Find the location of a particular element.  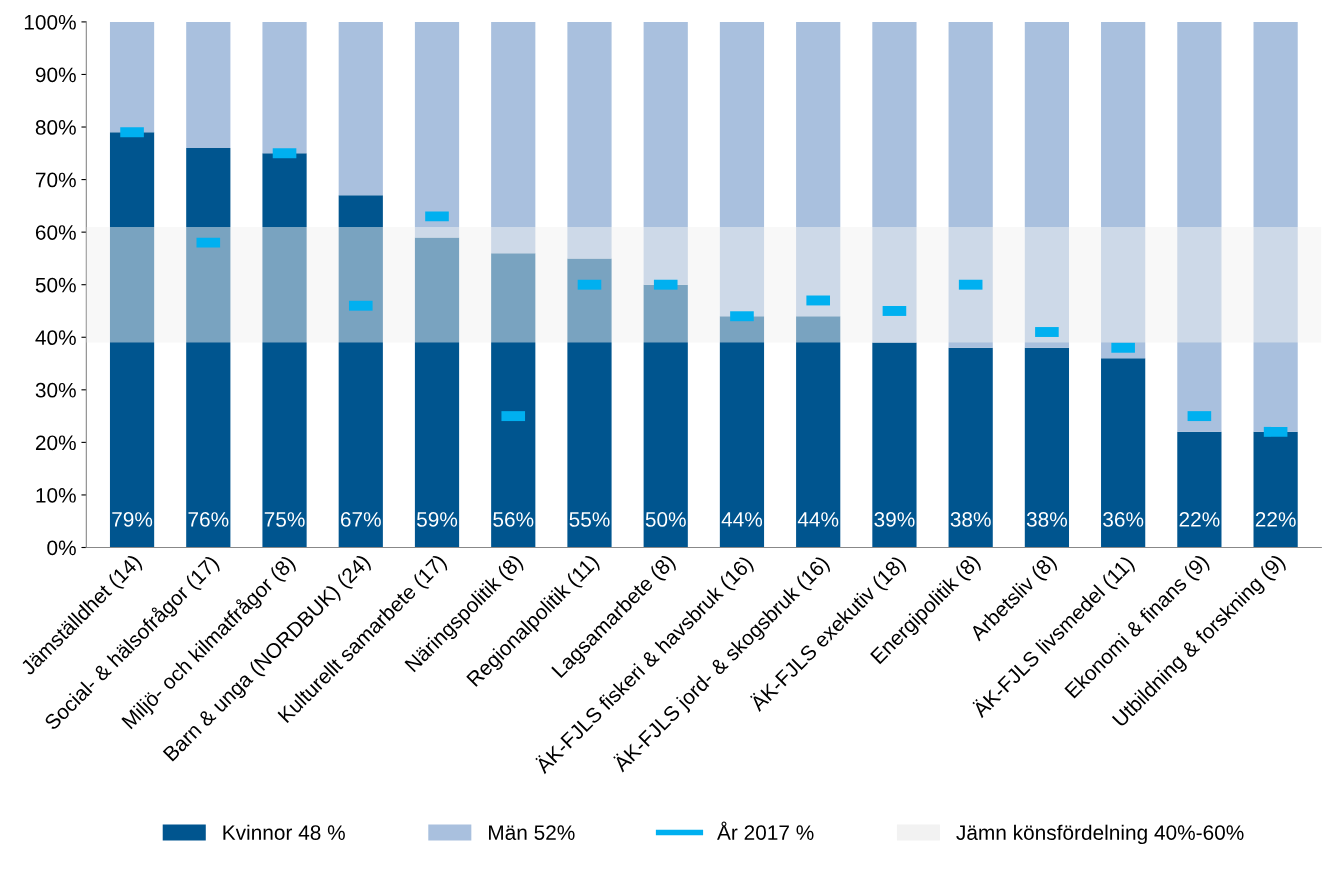

y-tick-label: 10% is located at coordinates (56, 495).